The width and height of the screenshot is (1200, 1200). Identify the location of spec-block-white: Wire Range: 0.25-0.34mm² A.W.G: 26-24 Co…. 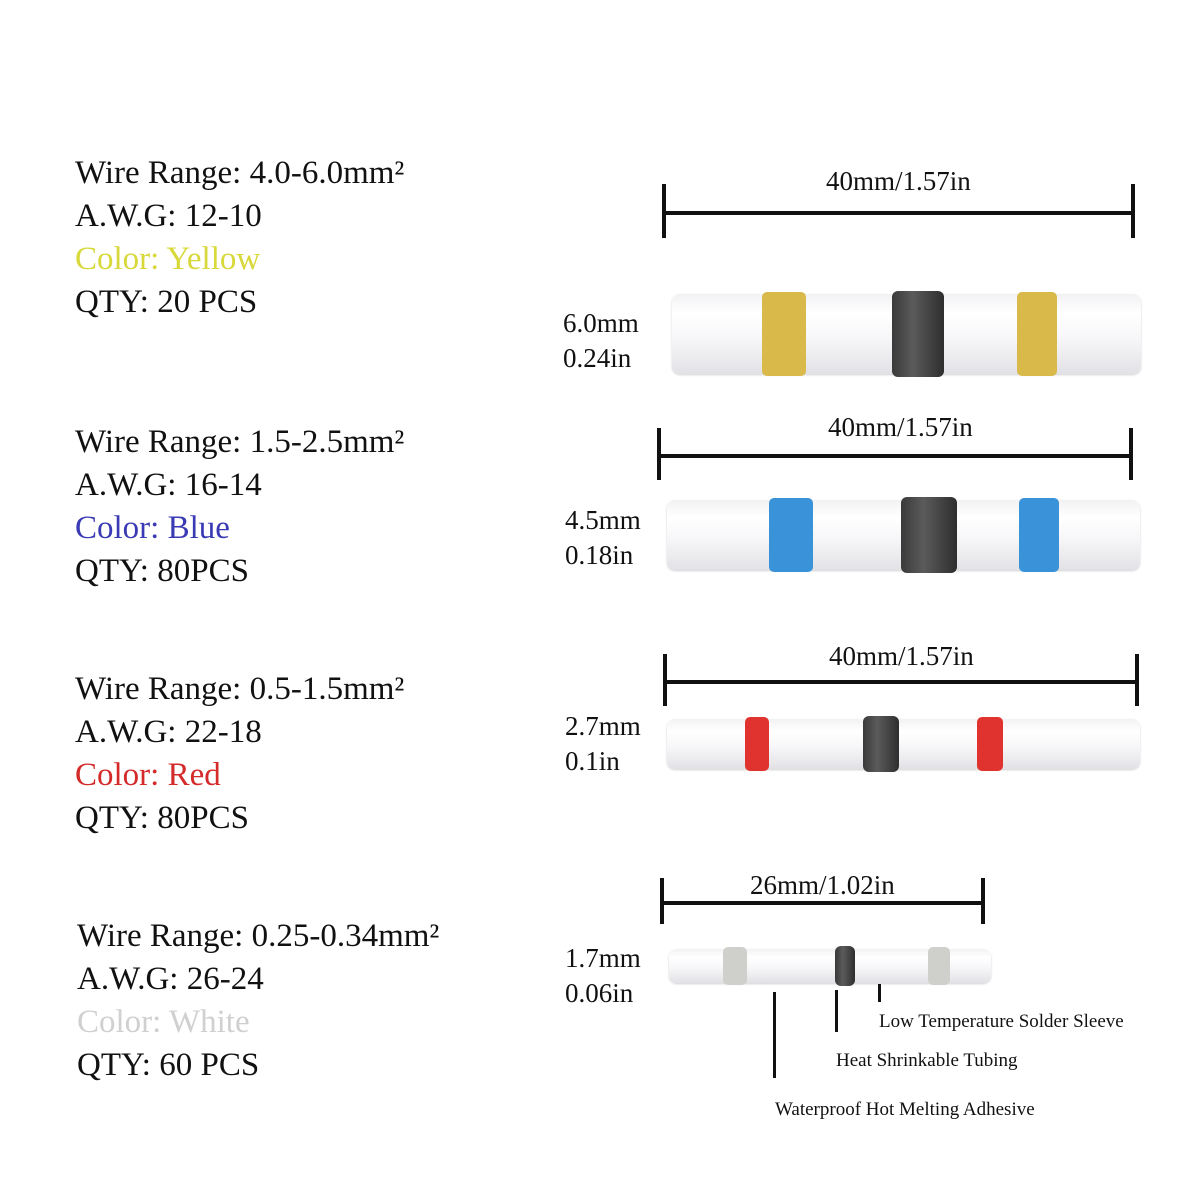
(258, 1001).